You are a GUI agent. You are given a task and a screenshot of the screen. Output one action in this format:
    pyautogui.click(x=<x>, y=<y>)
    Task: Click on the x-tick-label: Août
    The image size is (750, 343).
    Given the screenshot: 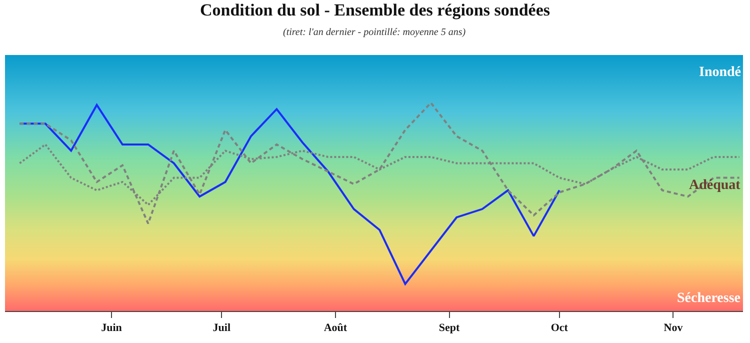 What is the action you would take?
    pyautogui.click(x=336, y=328)
    